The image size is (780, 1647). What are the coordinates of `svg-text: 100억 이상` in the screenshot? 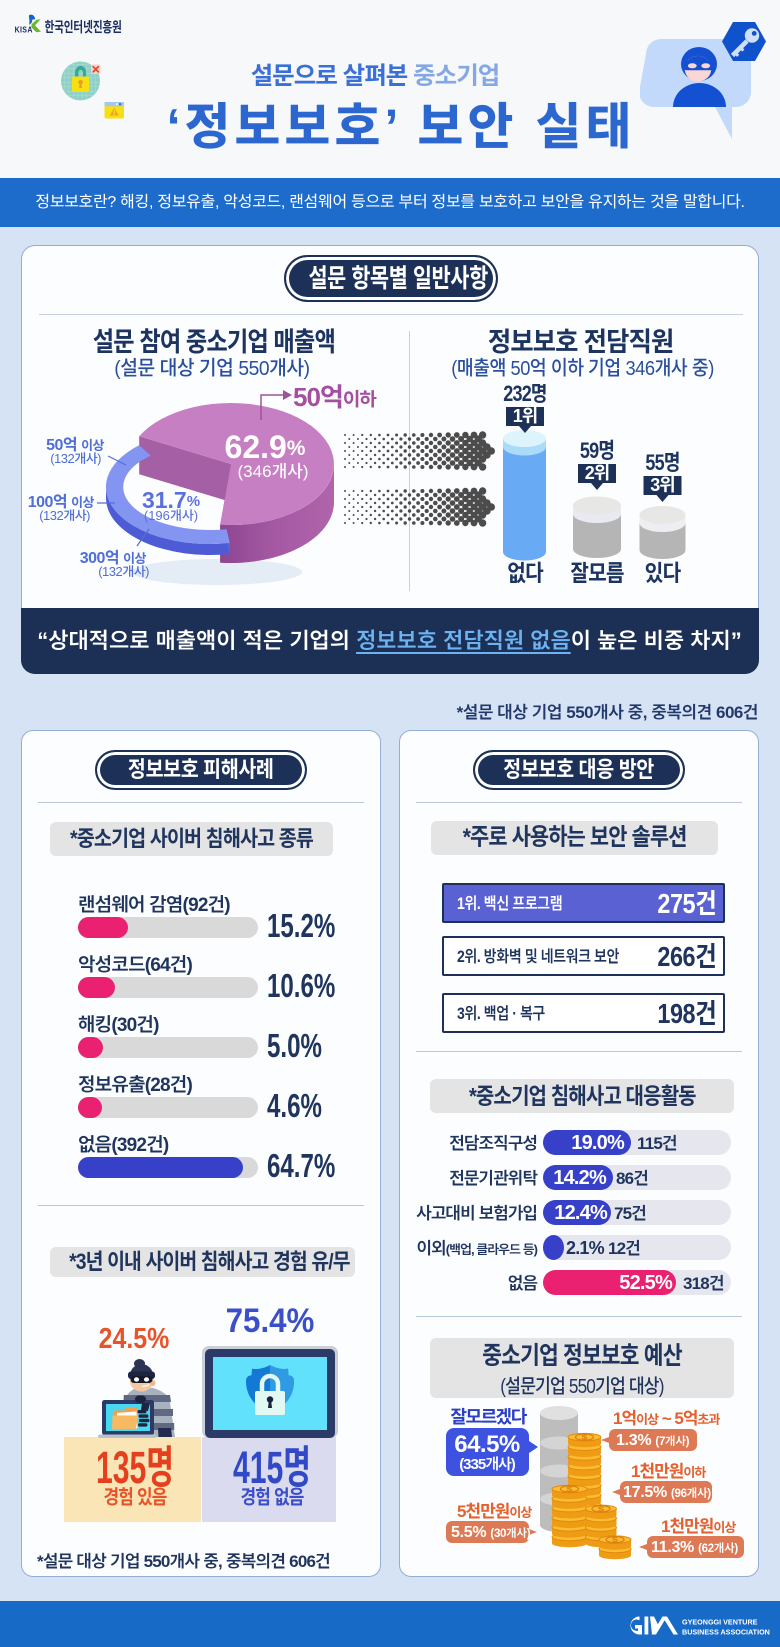 It's located at (61, 502).